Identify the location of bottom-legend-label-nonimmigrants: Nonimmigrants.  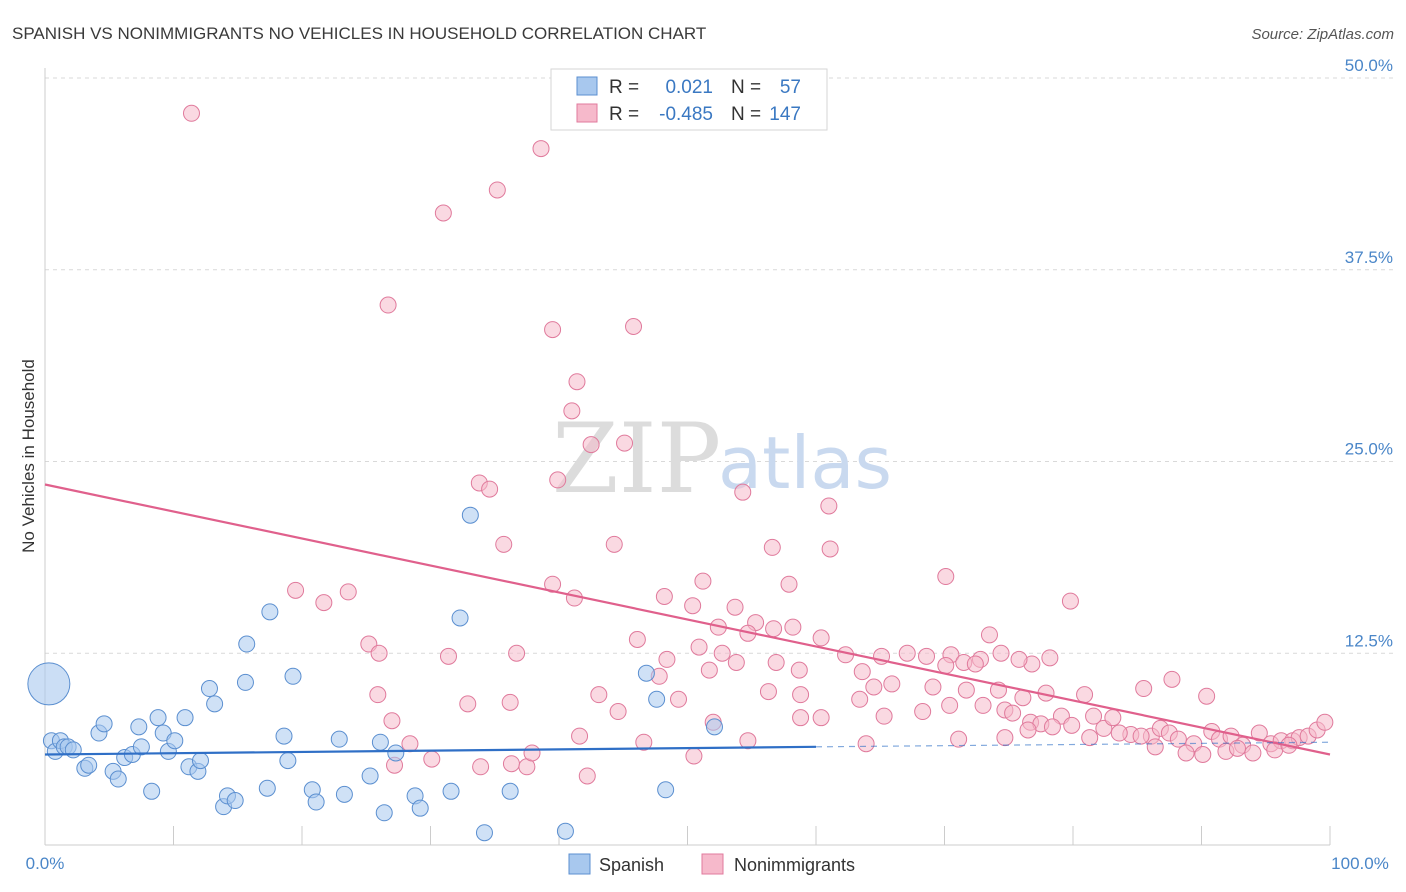
(794, 865).